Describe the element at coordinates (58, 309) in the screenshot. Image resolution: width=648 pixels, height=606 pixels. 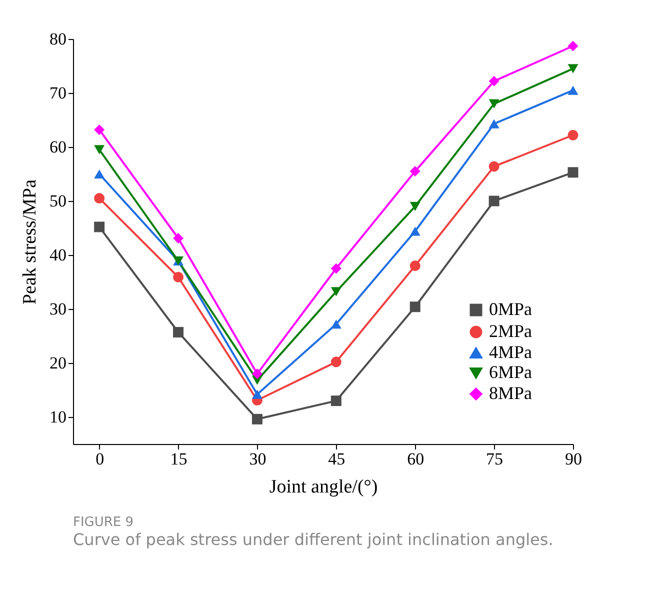
I see `y-tick-label: 30` at that location.